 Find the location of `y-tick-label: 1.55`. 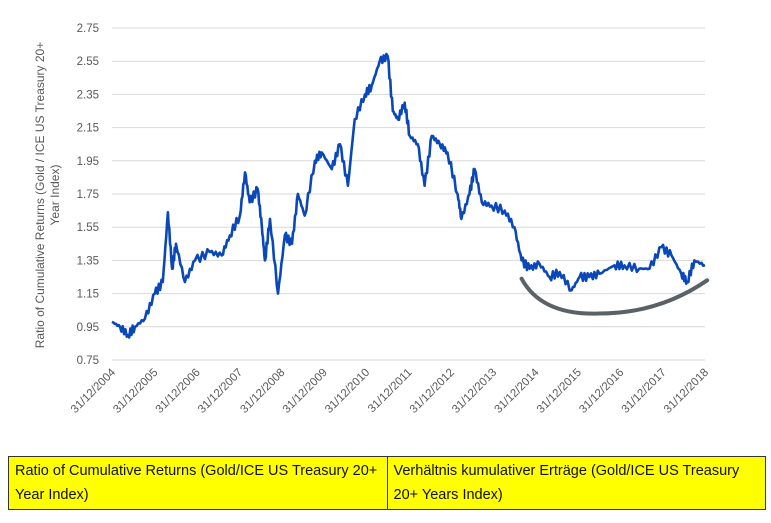

y-tick-label: 1.55 is located at coordinates (88, 228).